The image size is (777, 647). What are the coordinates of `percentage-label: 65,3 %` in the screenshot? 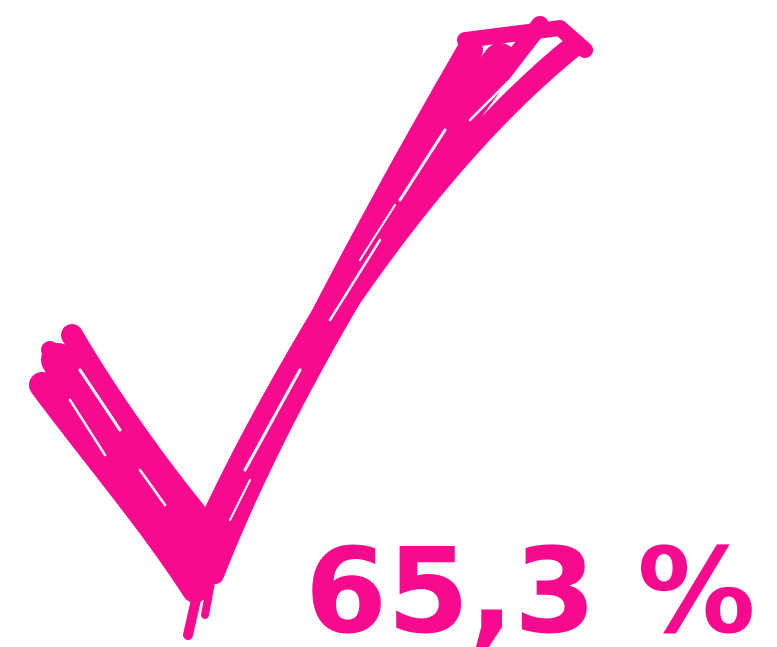 It's located at (530, 584).